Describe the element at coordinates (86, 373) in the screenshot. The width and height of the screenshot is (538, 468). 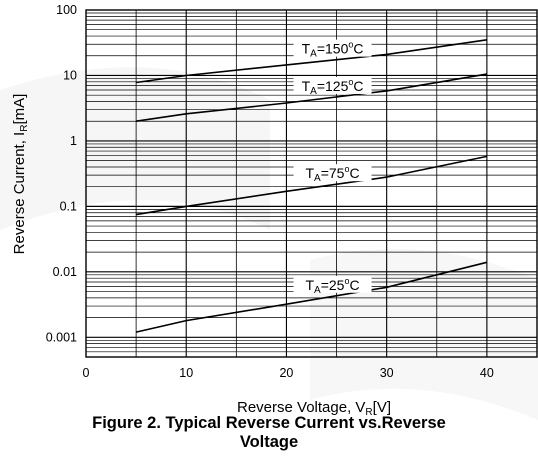
I see `x-tick-label: 0` at that location.